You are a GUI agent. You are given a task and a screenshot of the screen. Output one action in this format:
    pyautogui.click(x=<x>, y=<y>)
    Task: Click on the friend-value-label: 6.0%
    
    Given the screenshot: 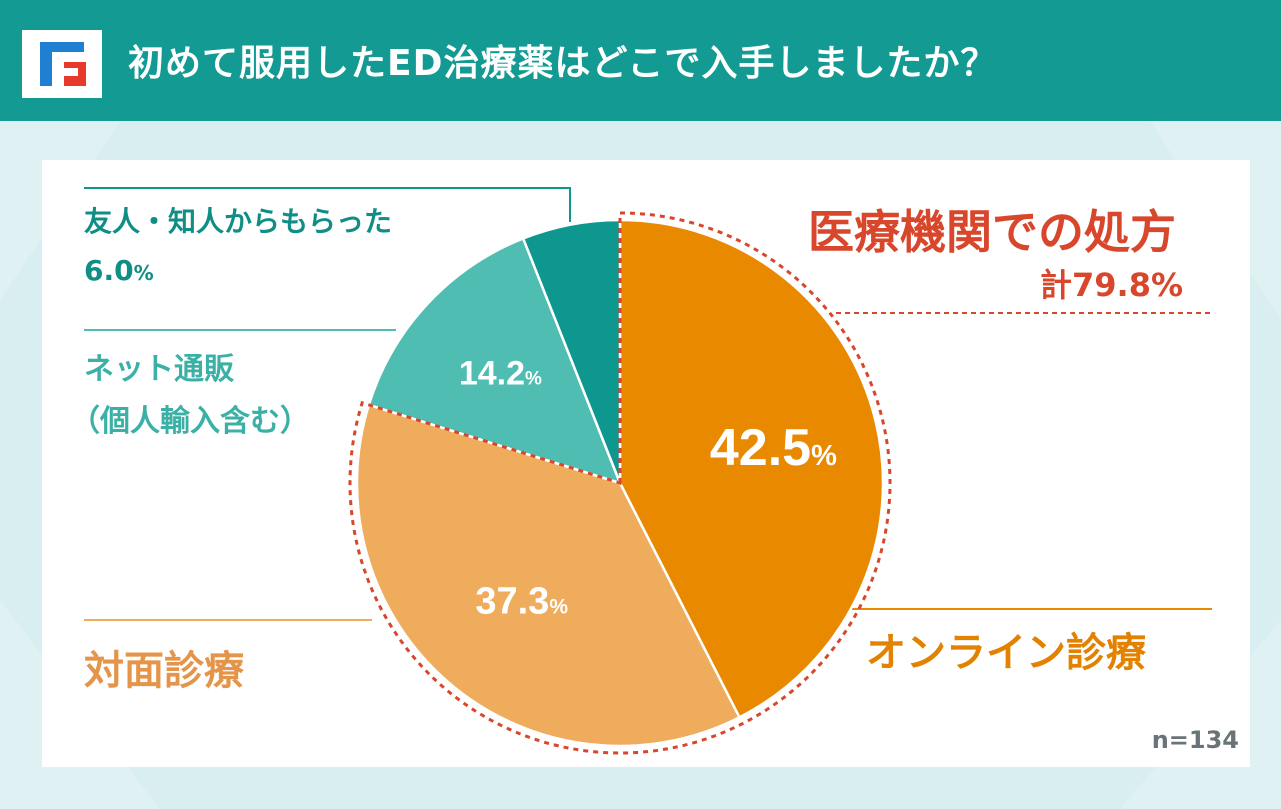 What is the action you would take?
    pyautogui.click(x=119, y=270)
    